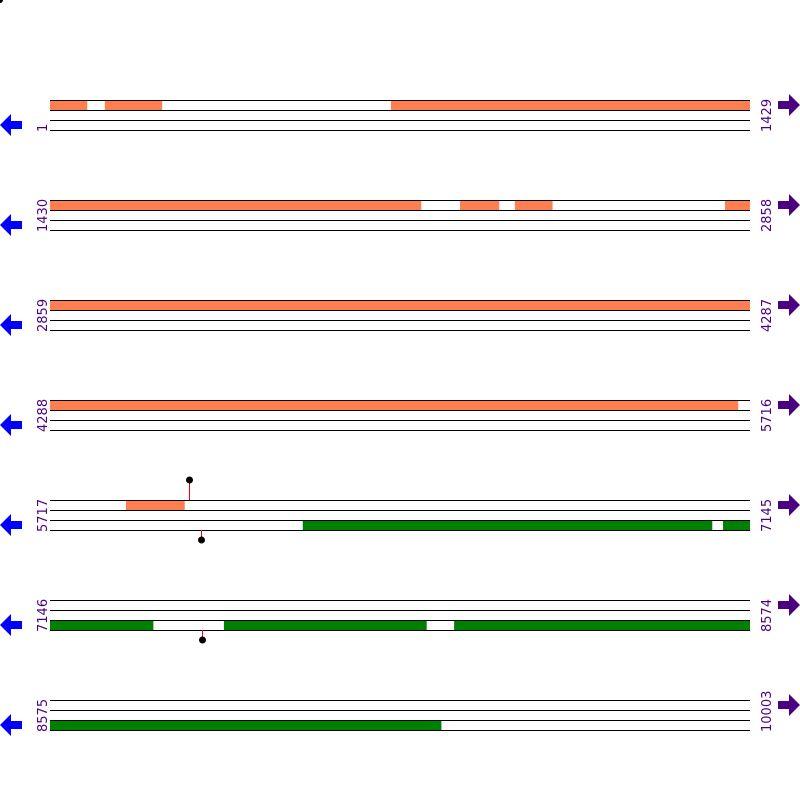 The height and width of the screenshot is (800, 800). Describe the element at coordinates (43, 128) in the screenshot. I see `row-start-label: 1` at that location.